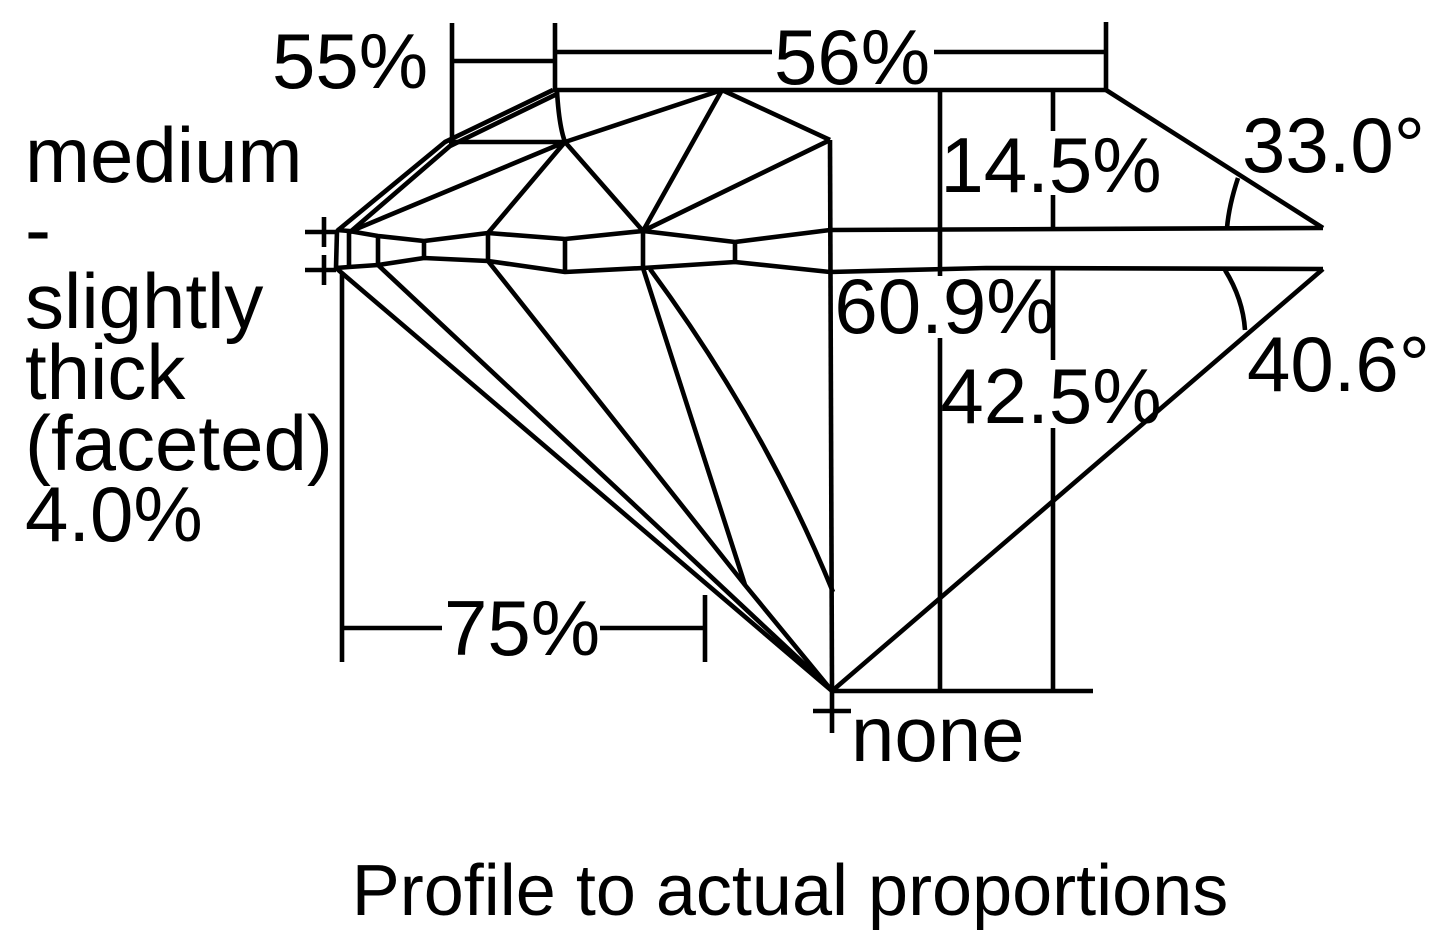  What do you see at coordinates (790, 891) in the screenshot?
I see `diagram-caption: Profile to actual proportions` at bounding box center [790, 891].